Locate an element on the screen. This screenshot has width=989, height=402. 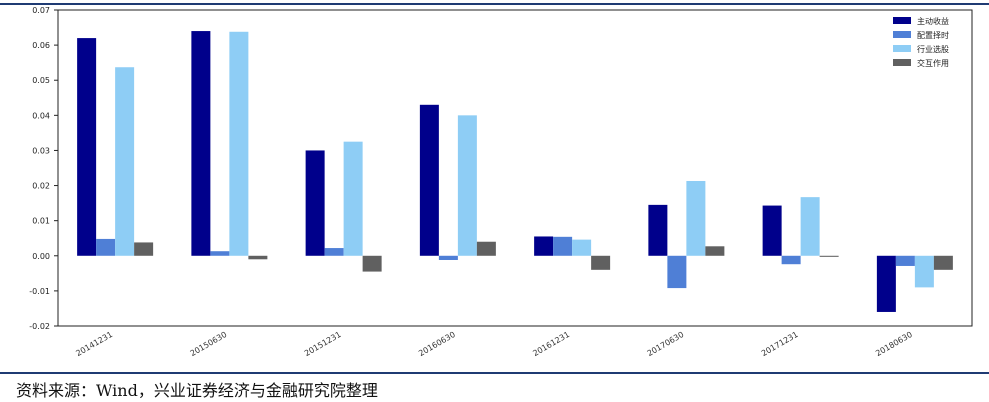
y-tick-label: 0.02 is located at coordinates (41, 186).